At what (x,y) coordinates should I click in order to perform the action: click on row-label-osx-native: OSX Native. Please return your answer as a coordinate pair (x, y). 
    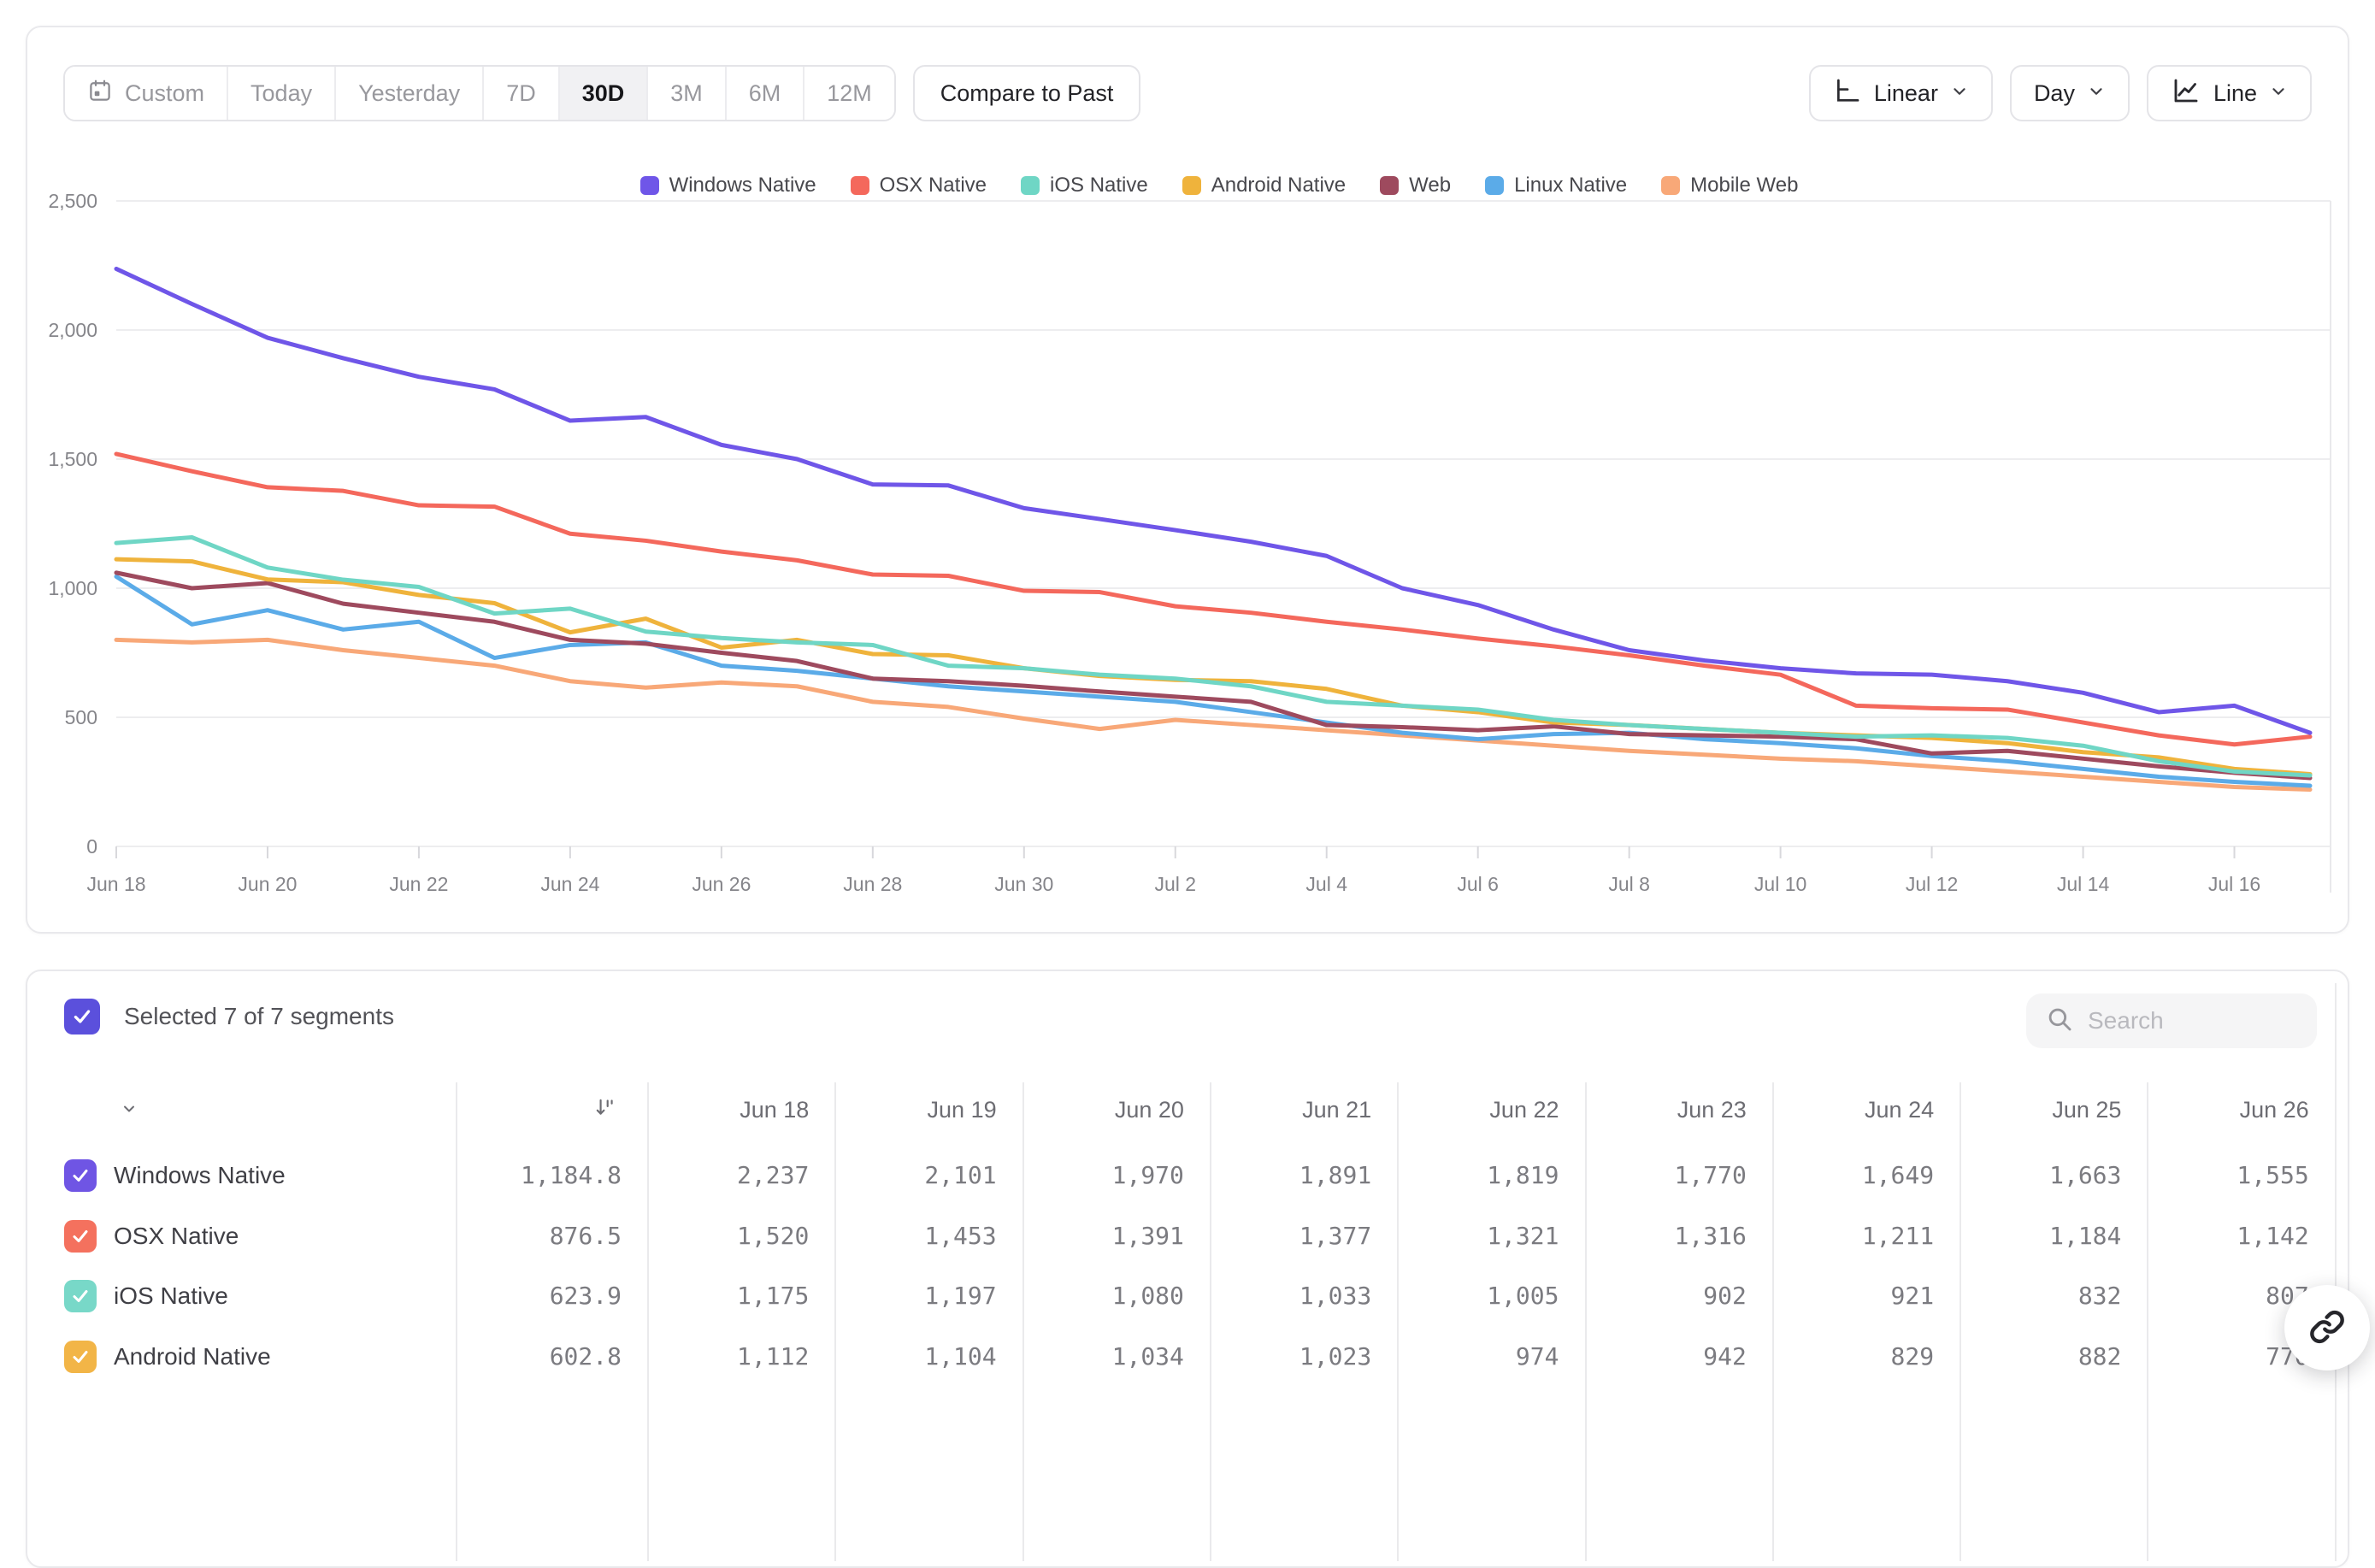
    Looking at the image, I should click on (177, 1235).